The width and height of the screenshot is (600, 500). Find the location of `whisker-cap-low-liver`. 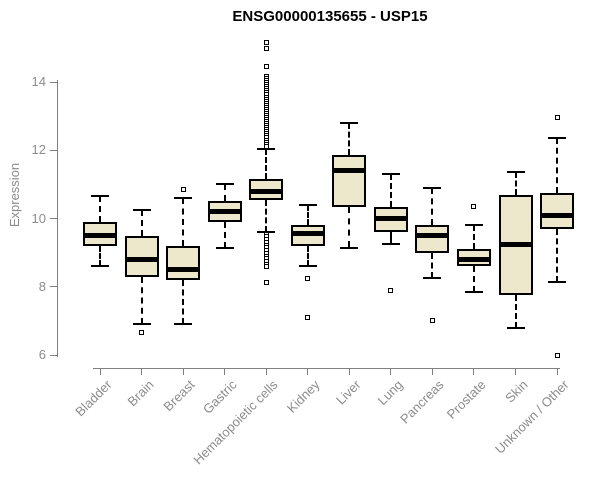

whisker-cap-low-liver is located at coordinates (349, 247).